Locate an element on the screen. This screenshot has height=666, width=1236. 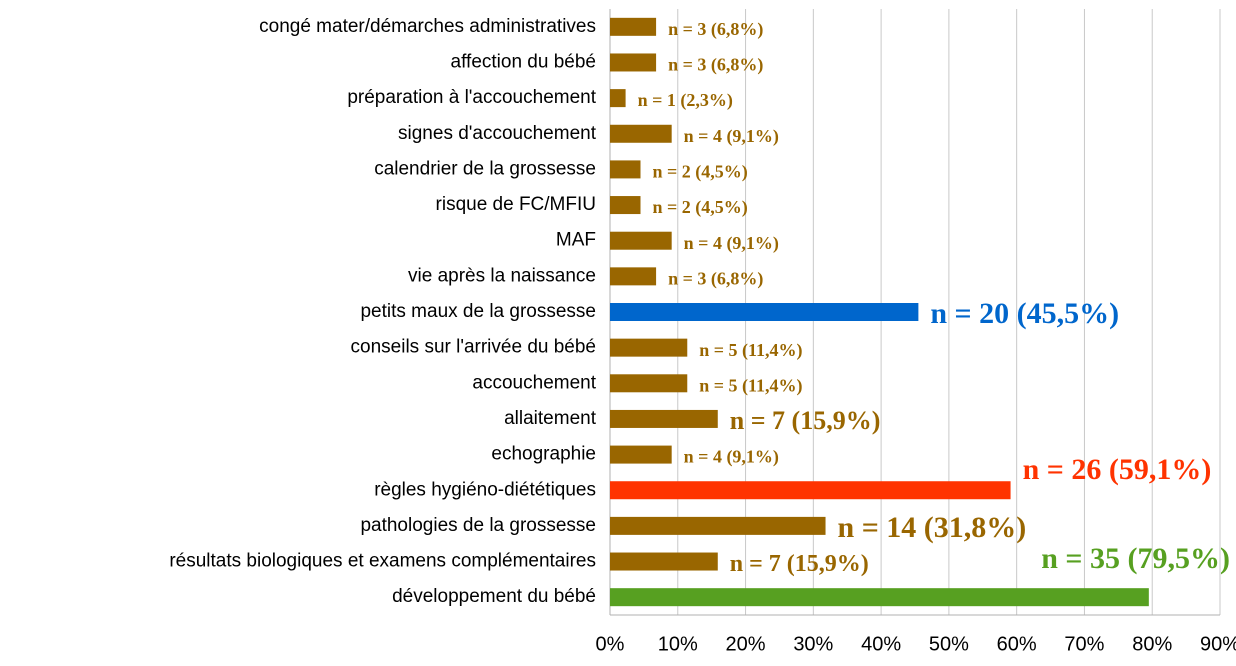
y-tick-label: petits maux de la grossesse is located at coordinates (478, 311).